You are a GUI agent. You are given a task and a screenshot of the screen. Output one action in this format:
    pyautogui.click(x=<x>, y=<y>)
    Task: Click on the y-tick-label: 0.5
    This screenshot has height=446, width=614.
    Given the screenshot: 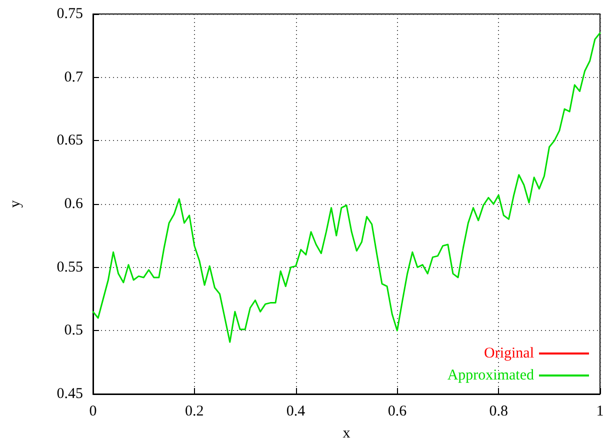 What is the action you would take?
    pyautogui.click(x=73, y=330)
    